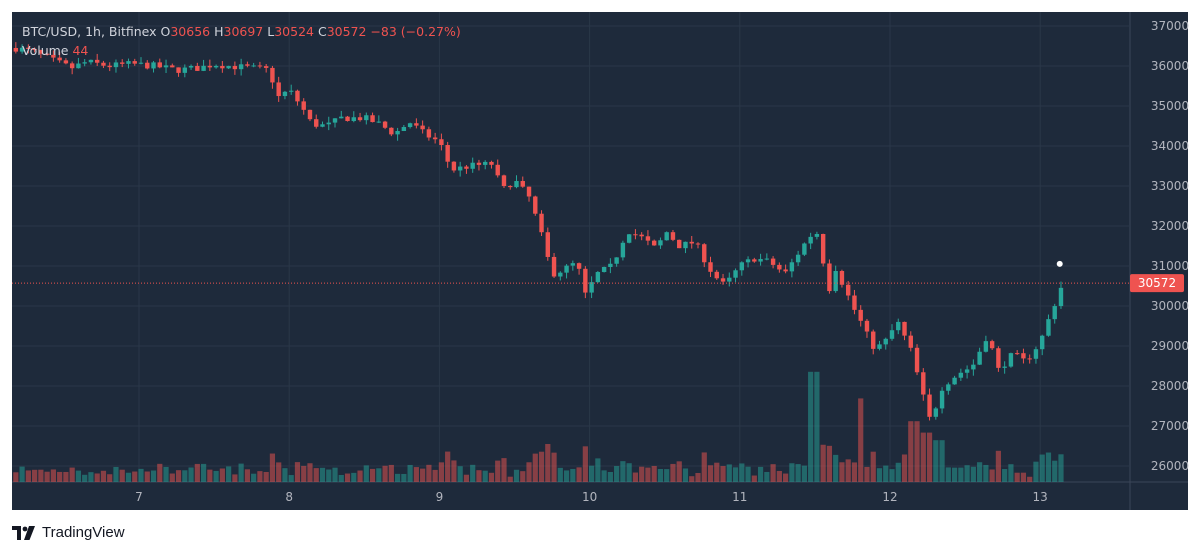 This screenshot has height=554, width=1200. I want to click on tradingview-brand: TradingView, so click(68, 532).